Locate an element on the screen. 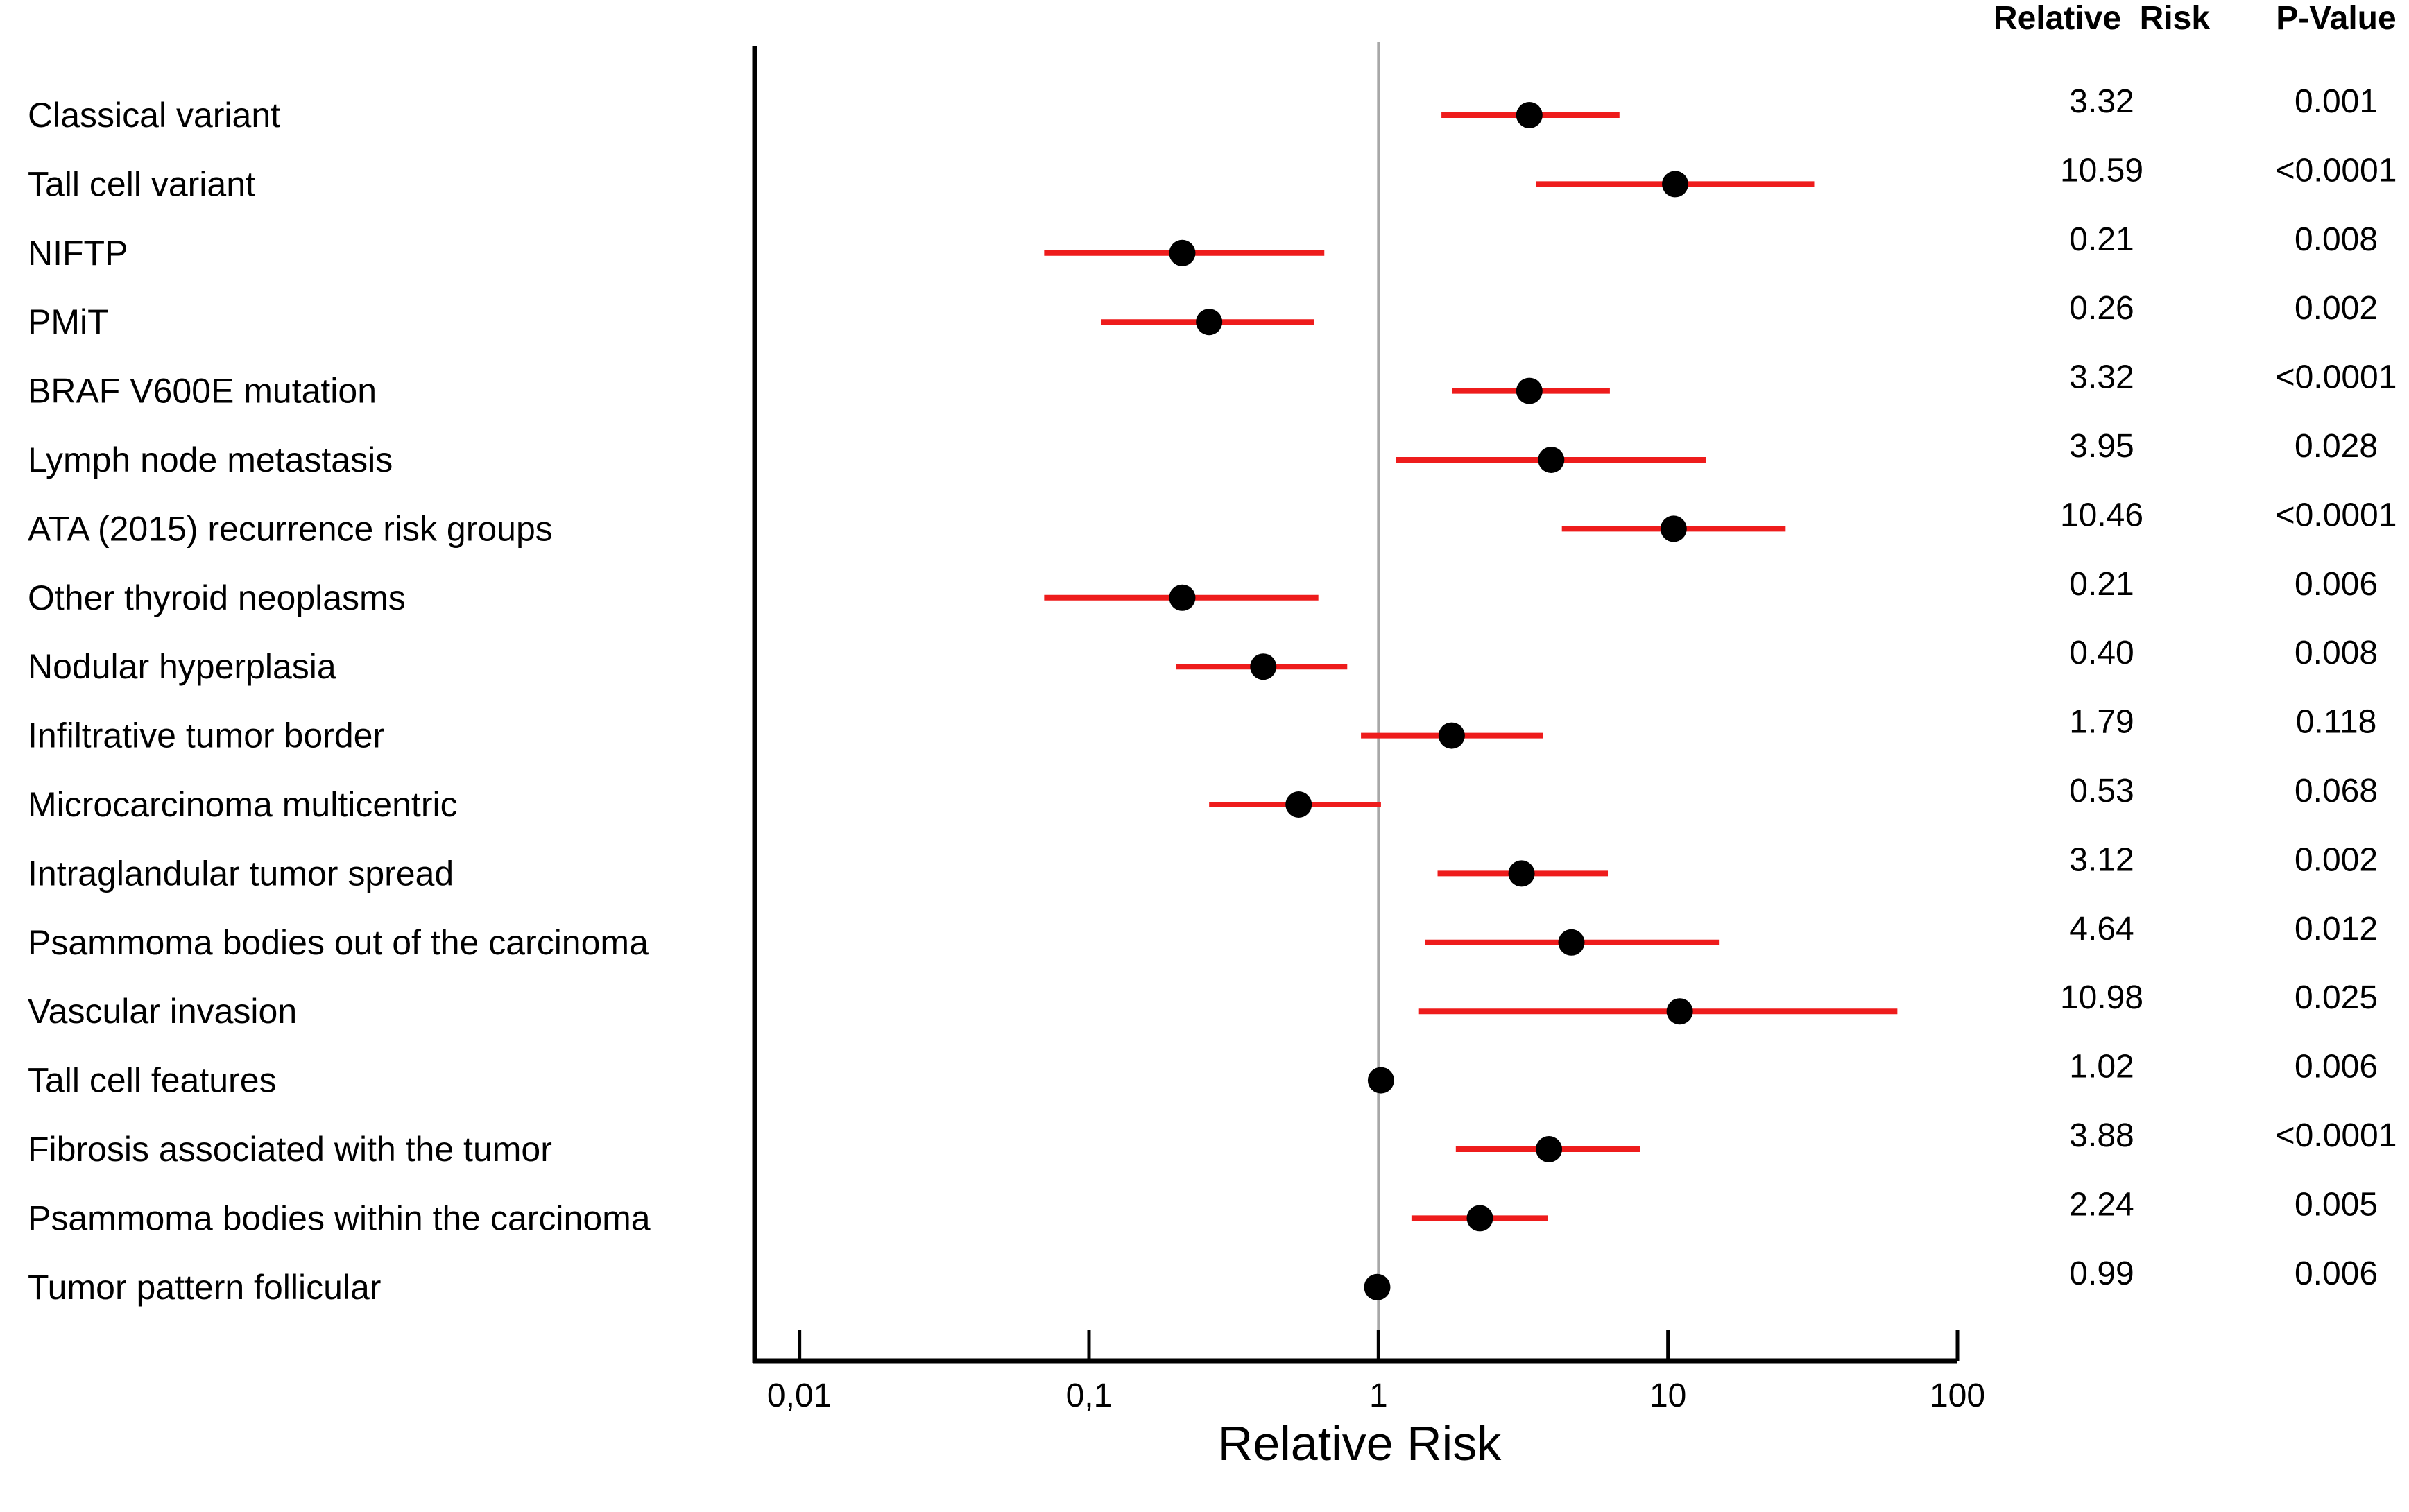  forest-row: Infiltrative tumor border 1.79 0.118 is located at coordinates (1202, 730).